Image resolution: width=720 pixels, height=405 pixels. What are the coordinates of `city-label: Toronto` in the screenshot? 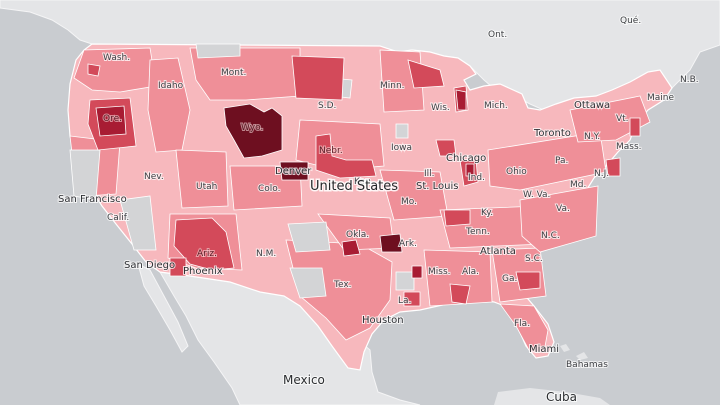 It's located at (552, 133).